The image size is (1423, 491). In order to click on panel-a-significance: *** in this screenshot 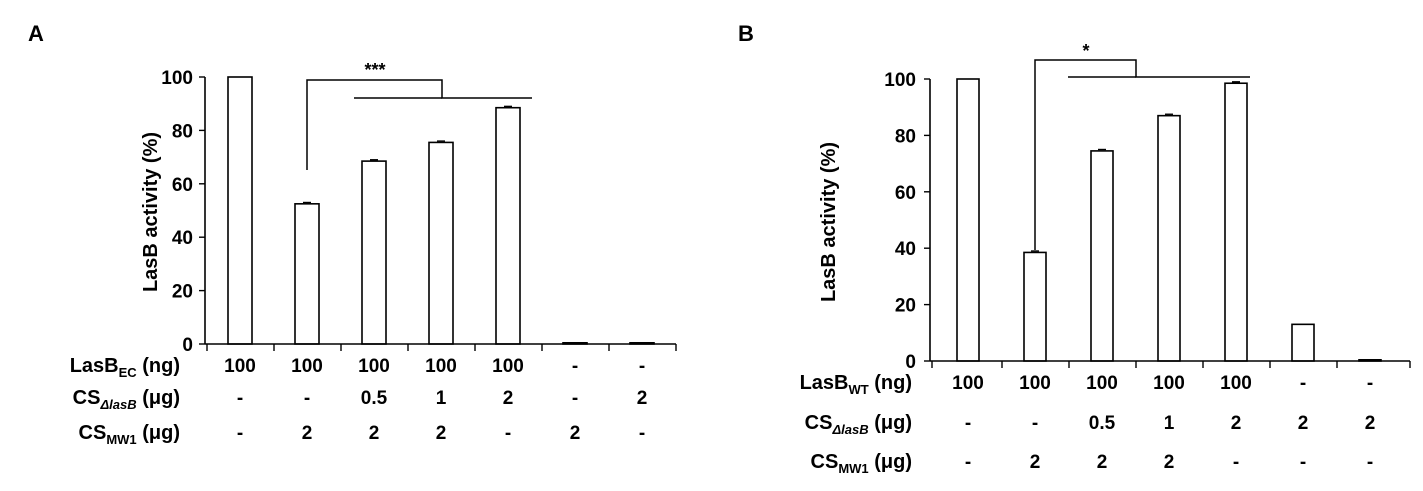, I will do `click(419, 115)`.